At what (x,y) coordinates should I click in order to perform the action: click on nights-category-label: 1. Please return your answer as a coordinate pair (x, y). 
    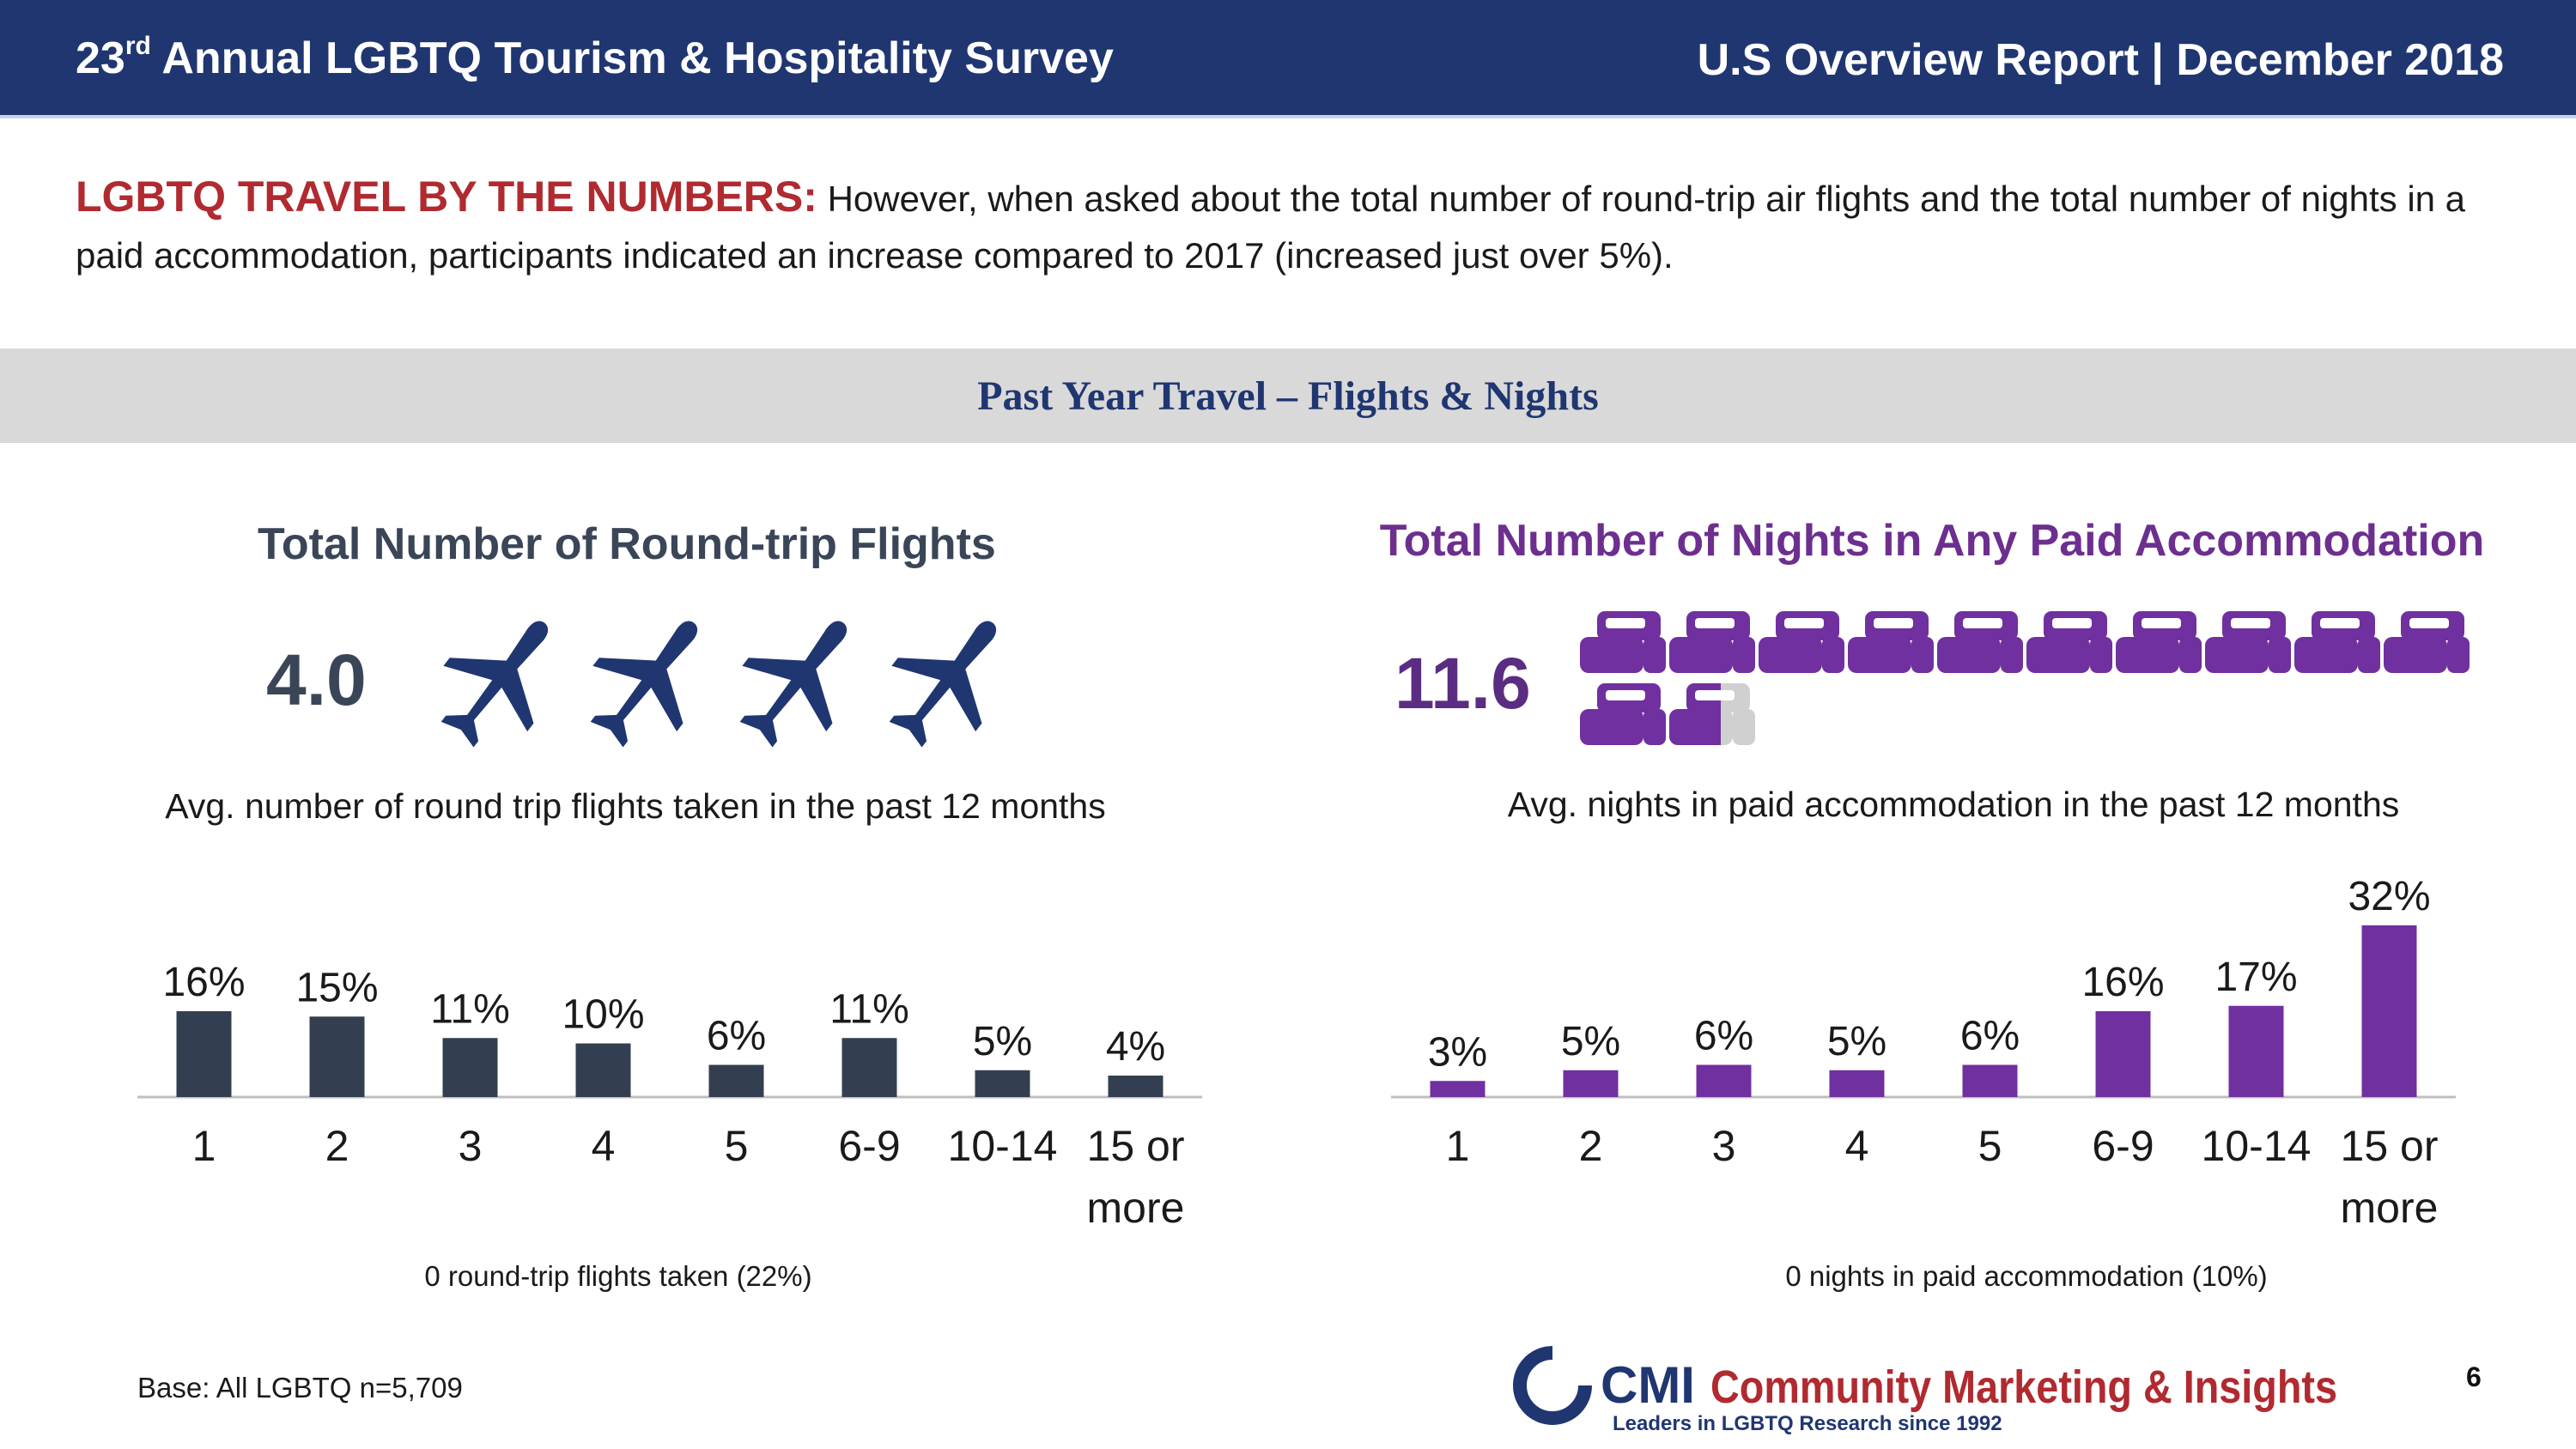
    Looking at the image, I should click on (1458, 1146).